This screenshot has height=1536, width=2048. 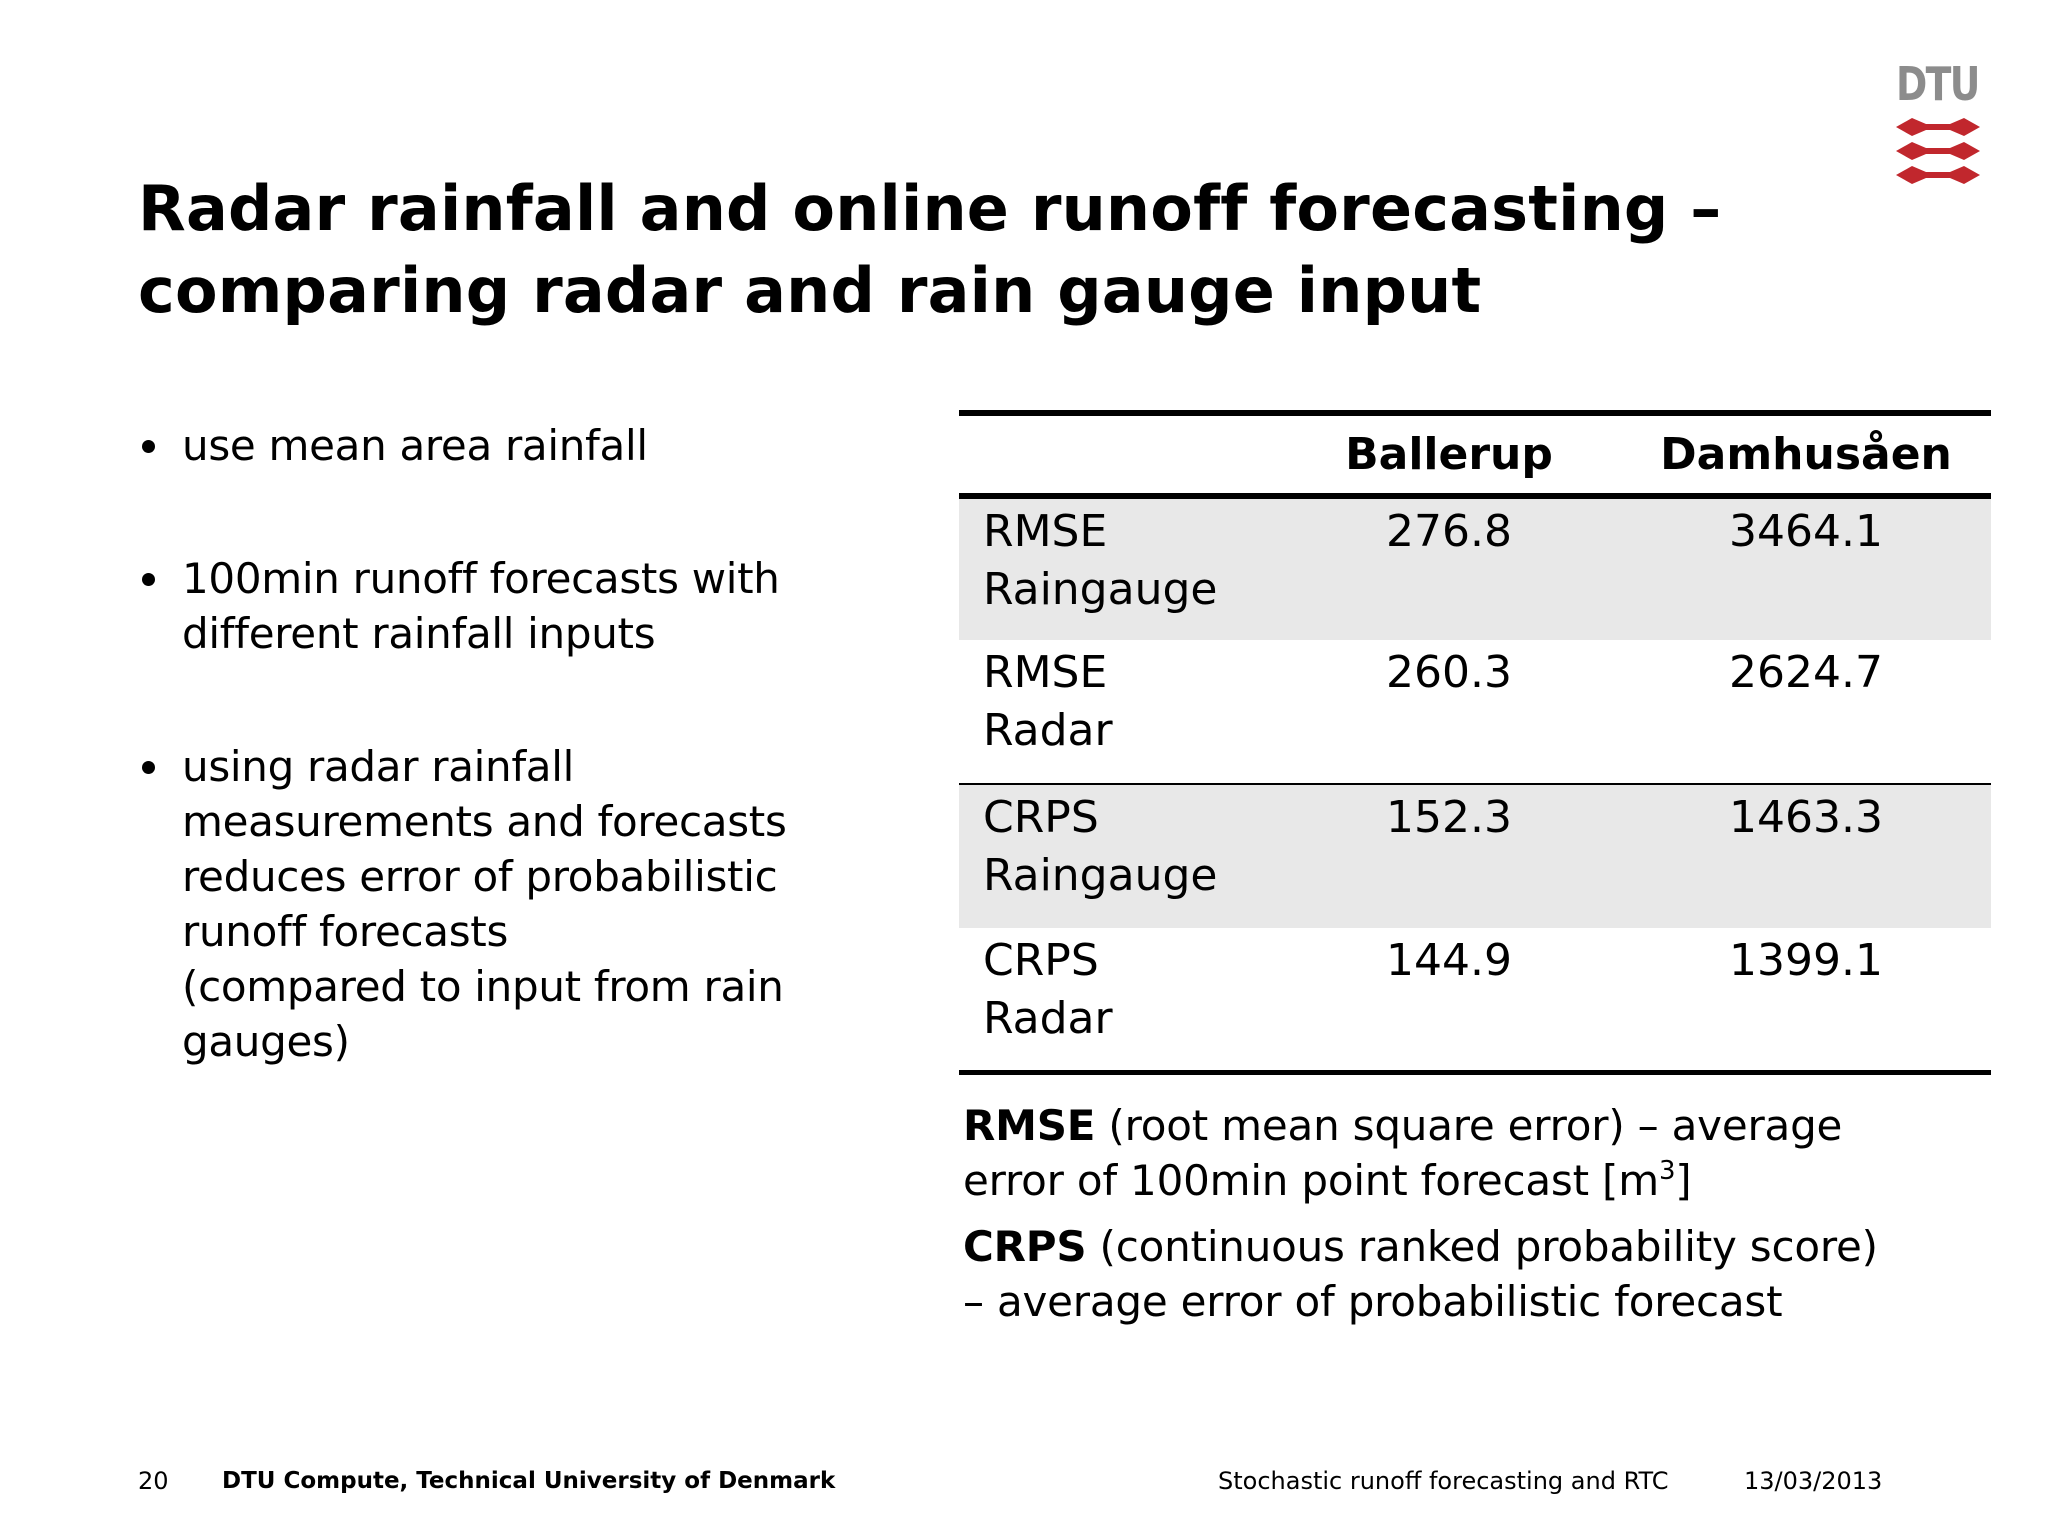 I want to click on bullet-text: gauges), so click(x=266, y=1041).